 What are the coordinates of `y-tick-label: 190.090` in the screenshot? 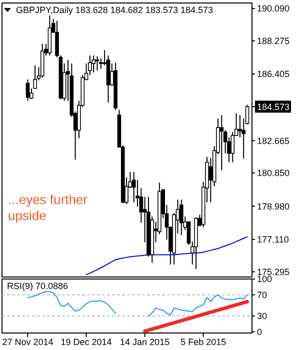 It's located at (273, 9).